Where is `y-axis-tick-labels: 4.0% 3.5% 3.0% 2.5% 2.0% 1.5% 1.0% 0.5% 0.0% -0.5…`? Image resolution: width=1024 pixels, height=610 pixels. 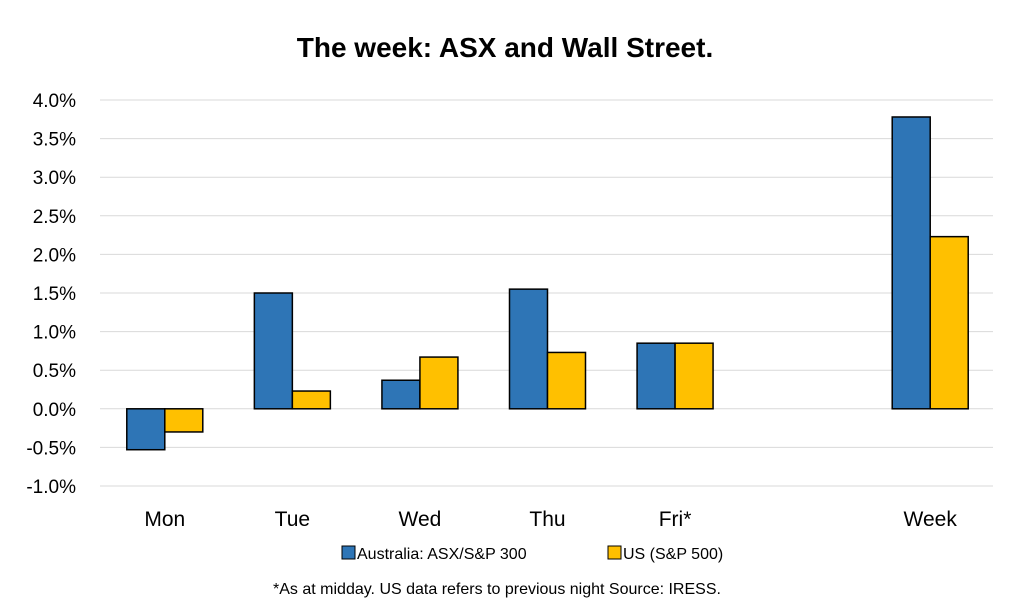 y-axis-tick-labels: 4.0% 3.5% 3.0% 2.5% 2.0% 1.5% 1.0% 0.5% 0.0% -0.5… is located at coordinates (51, 294).